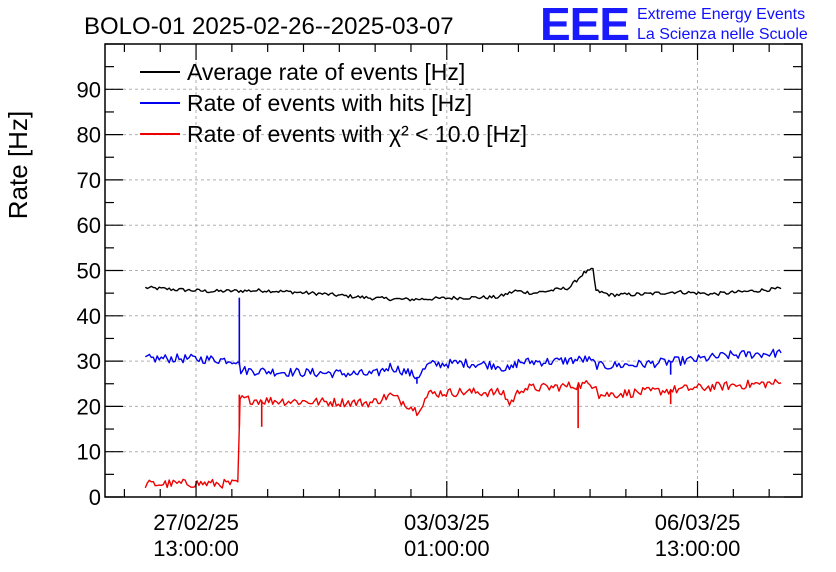 The image size is (836, 572). Describe the element at coordinates (89, 452) in the screenshot. I see `y-tick-label-10: 10` at that location.